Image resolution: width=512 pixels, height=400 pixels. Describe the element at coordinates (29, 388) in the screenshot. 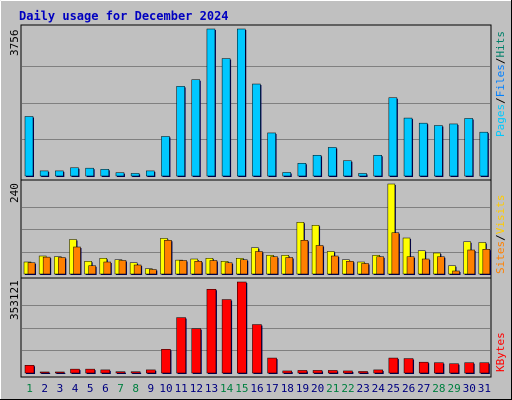

I see `day-label-1: 1` at that location.